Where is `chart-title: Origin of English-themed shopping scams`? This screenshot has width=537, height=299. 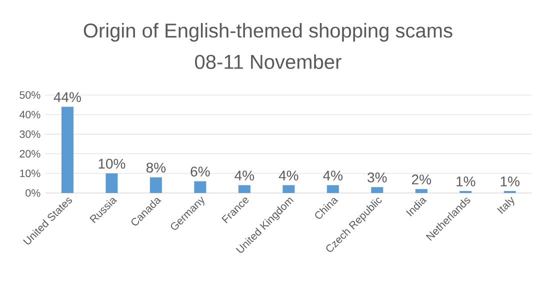
chart-title: Origin of English-themed shopping scams is located at coordinates (268, 32).